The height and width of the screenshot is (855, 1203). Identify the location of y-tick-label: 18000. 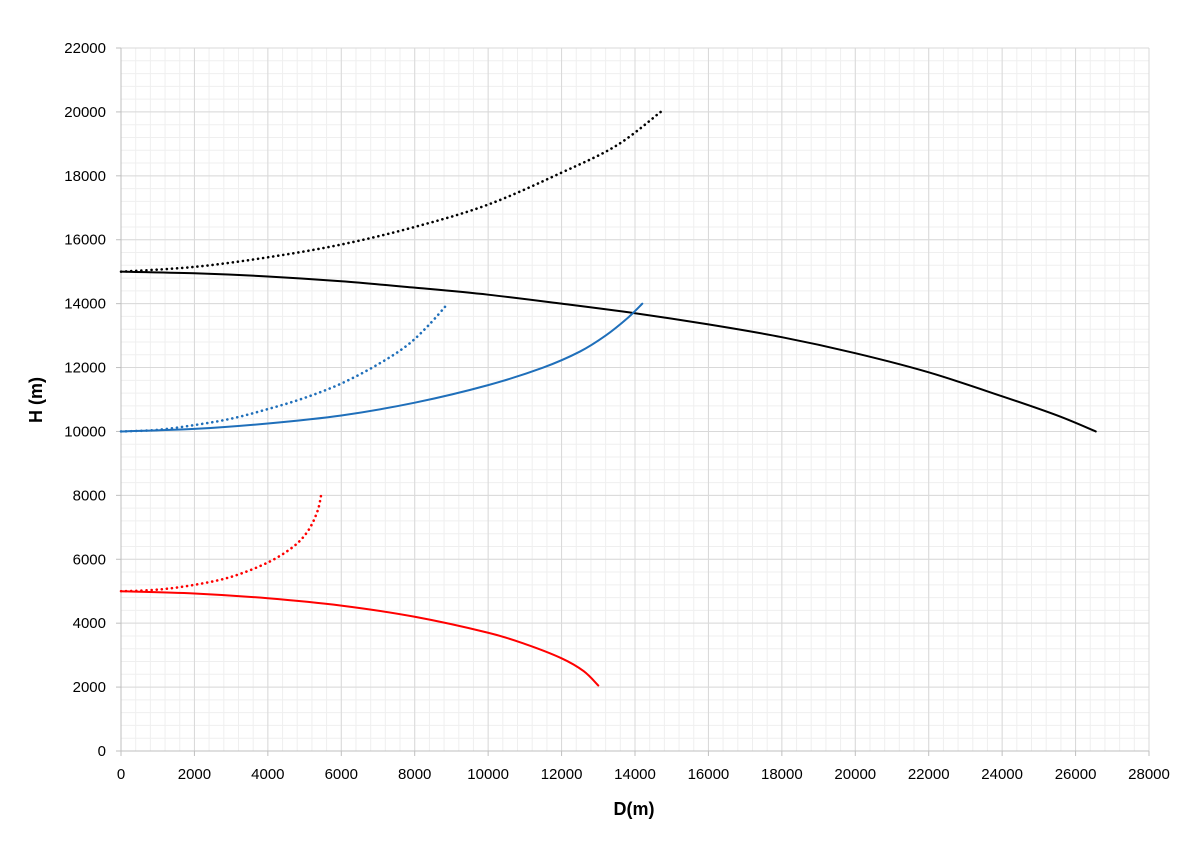
(85, 176).